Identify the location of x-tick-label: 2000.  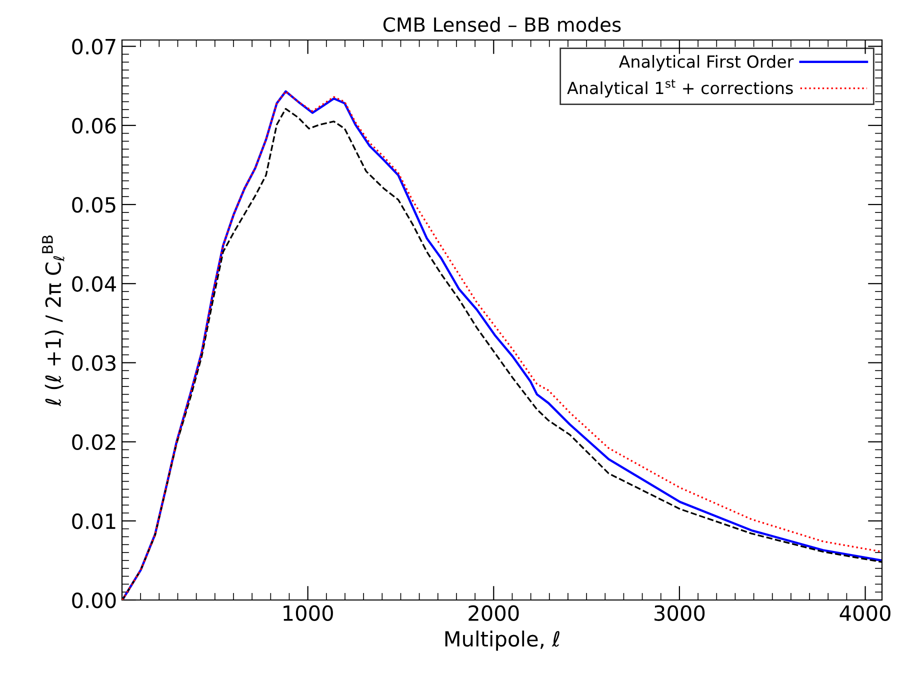
(493, 613).